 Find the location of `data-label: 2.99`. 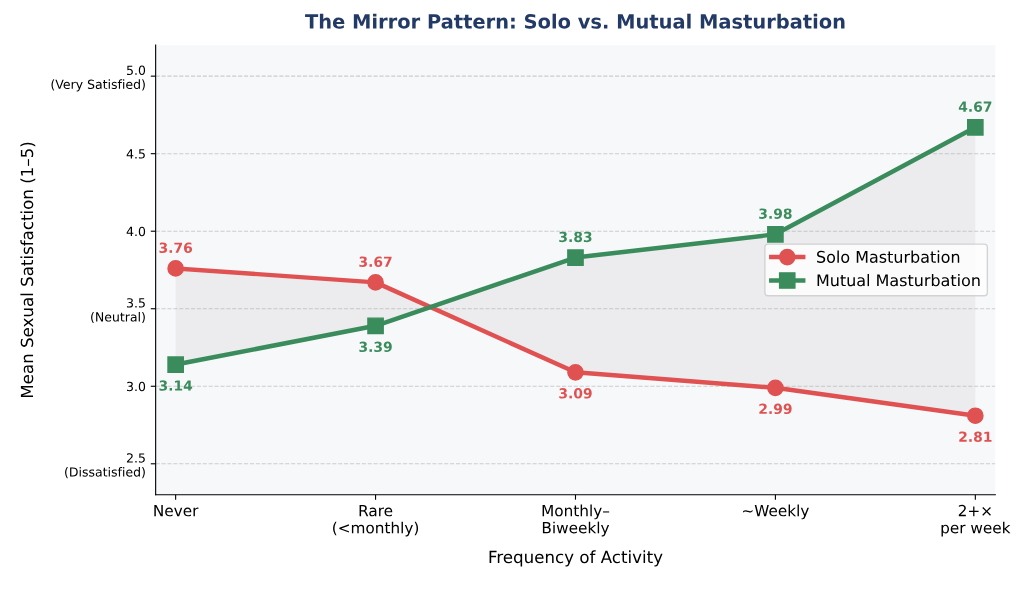

data-label: 2.99 is located at coordinates (775, 409).